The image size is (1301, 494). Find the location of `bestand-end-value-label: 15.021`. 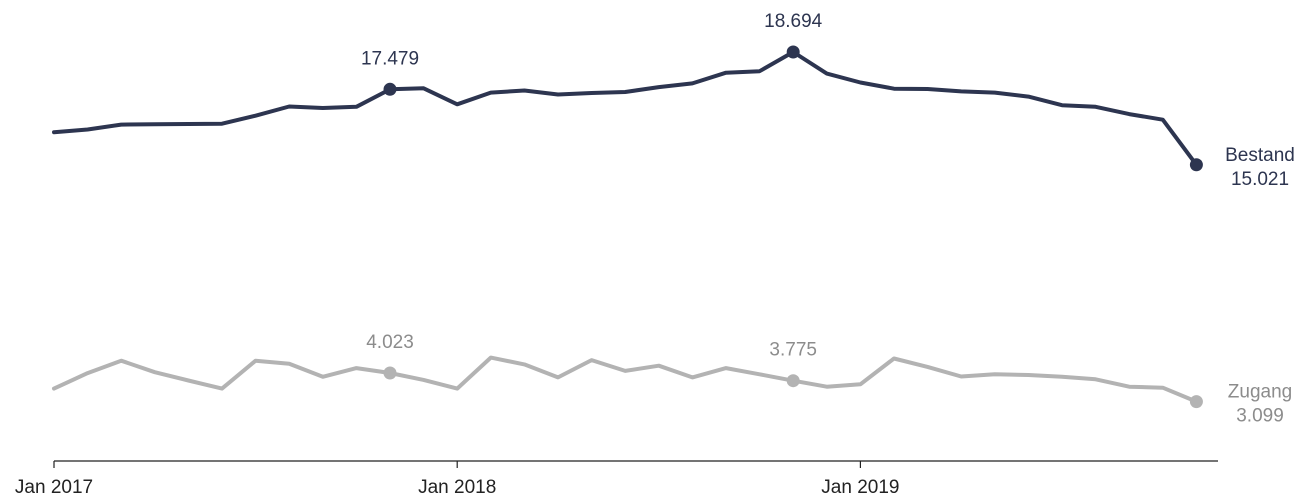

bestand-end-value-label: 15.021 is located at coordinates (1260, 179).